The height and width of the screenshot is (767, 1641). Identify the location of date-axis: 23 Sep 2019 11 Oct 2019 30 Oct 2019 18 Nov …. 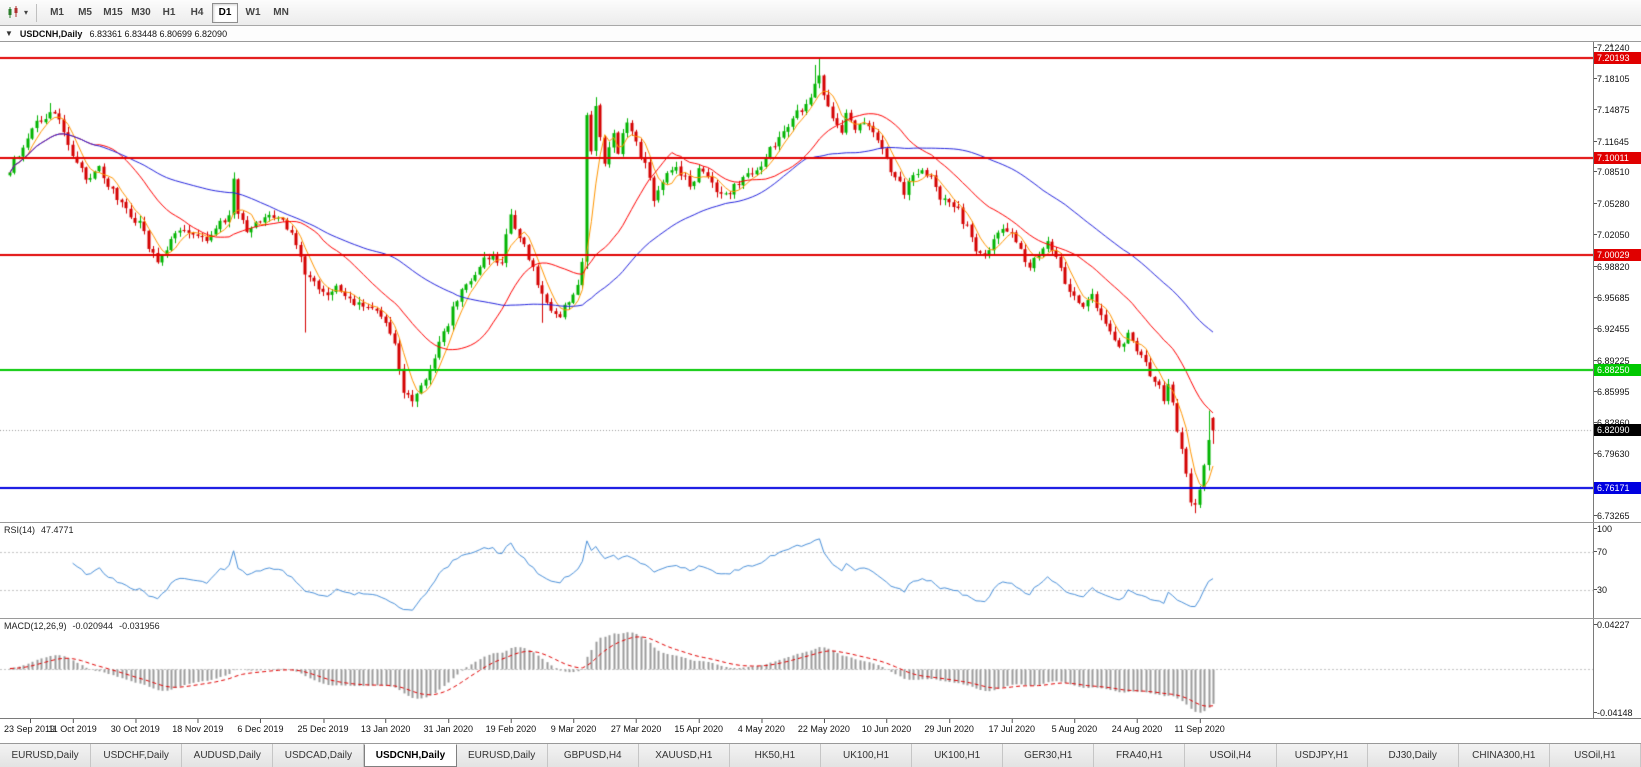
(820, 730).